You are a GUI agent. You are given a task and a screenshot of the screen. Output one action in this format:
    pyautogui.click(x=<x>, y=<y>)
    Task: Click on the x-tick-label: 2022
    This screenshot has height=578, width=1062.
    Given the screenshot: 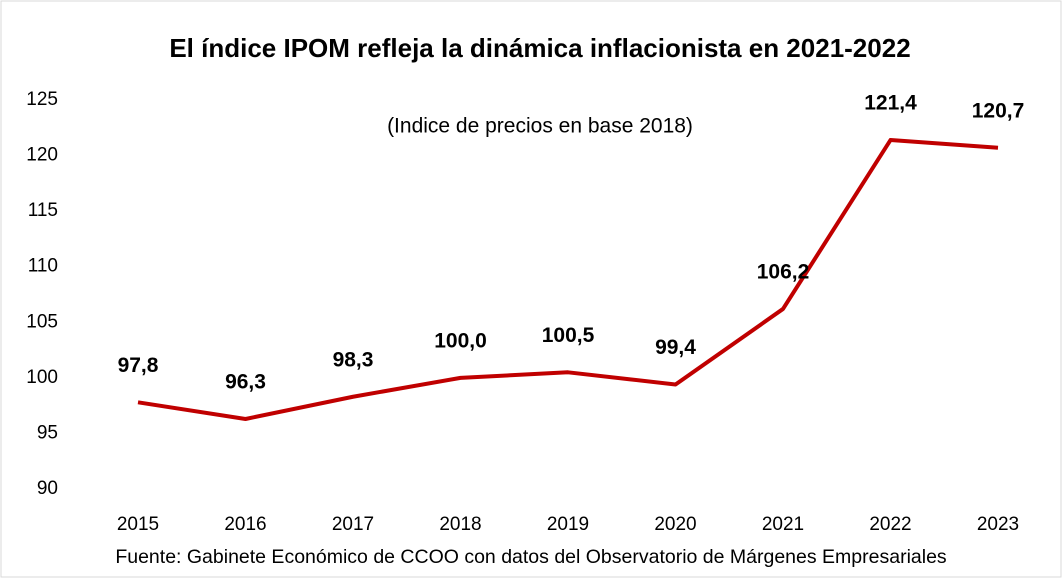 What is the action you would take?
    pyautogui.click(x=890, y=524)
    